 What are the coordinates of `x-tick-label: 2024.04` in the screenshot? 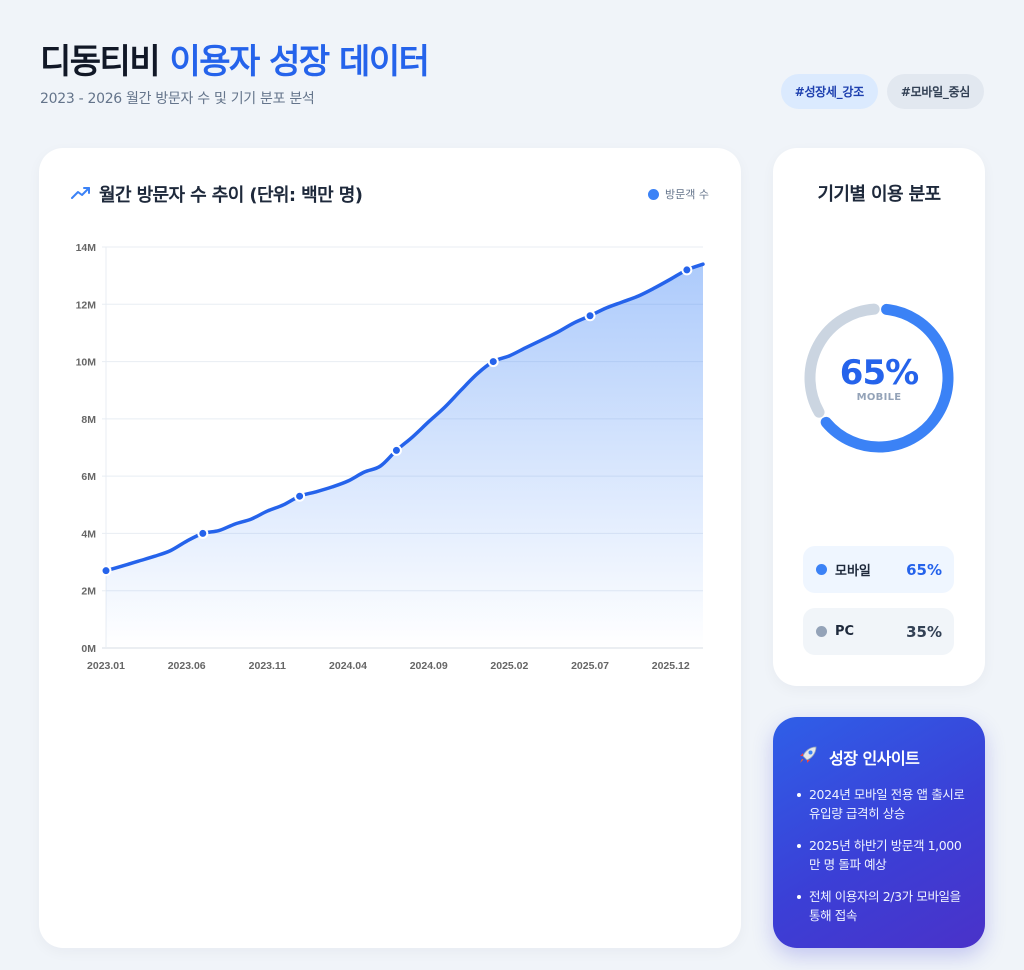 It's located at (348, 666).